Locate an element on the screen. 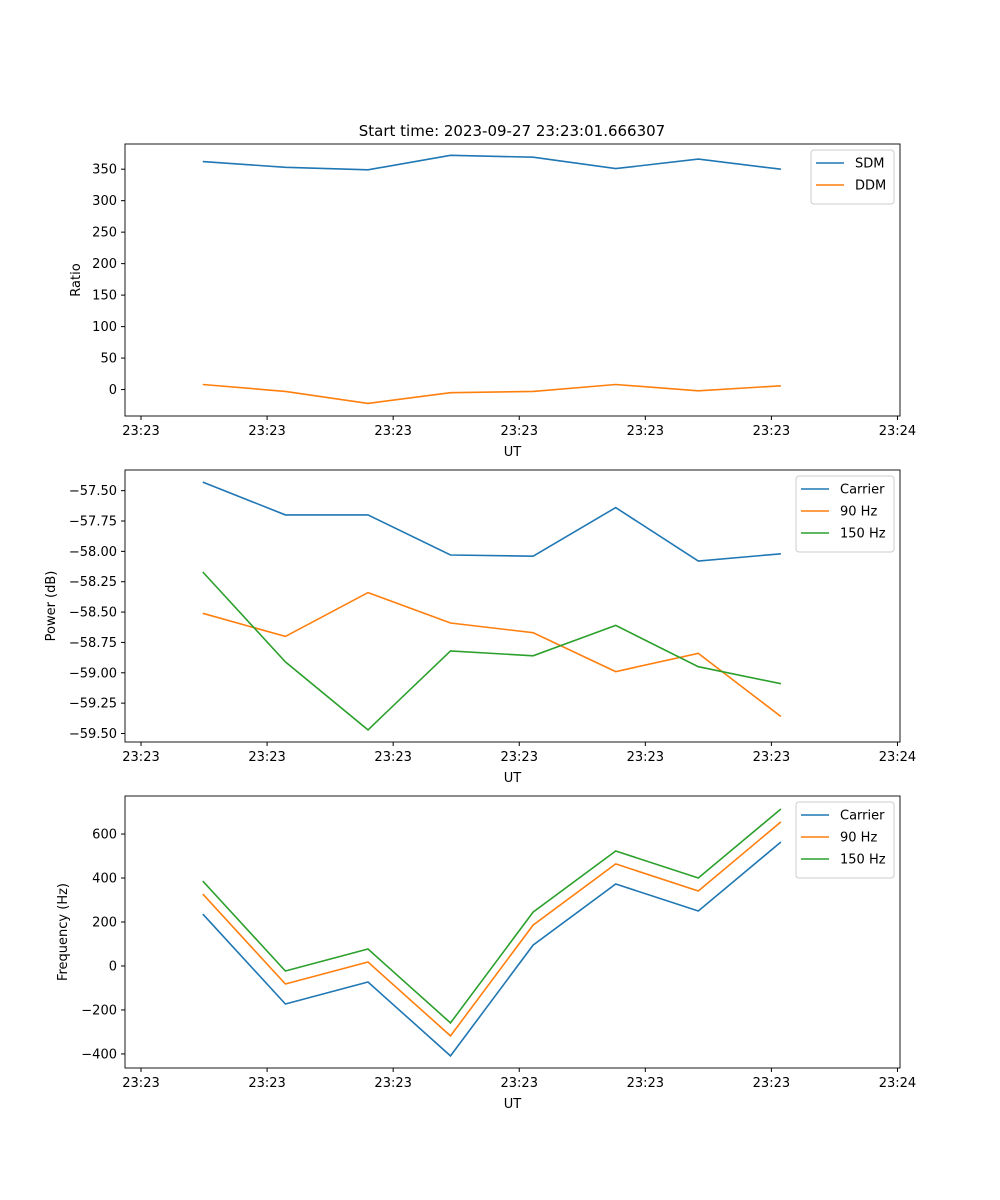 The height and width of the screenshot is (1200, 1000). y-tick-label: −59.50 is located at coordinates (93, 734).